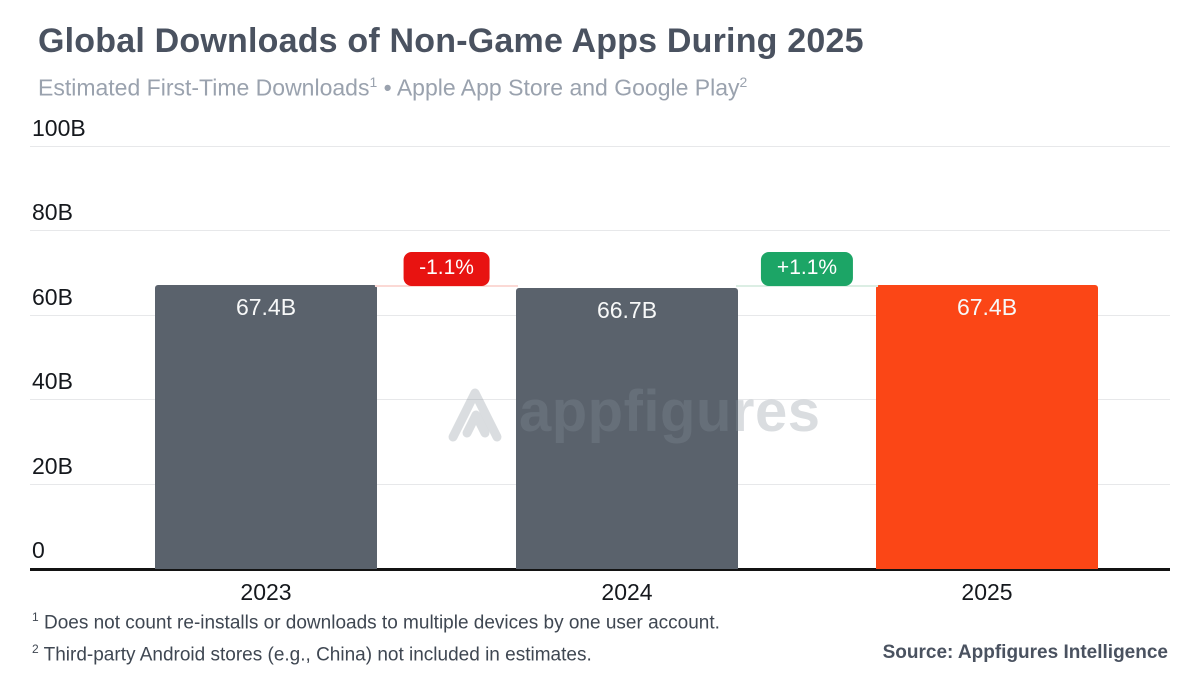 The height and width of the screenshot is (676, 1200). Describe the element at coordinates (266, 306) in the screenshot. I see `bar-value-label-2023: 67.4B` at that location.